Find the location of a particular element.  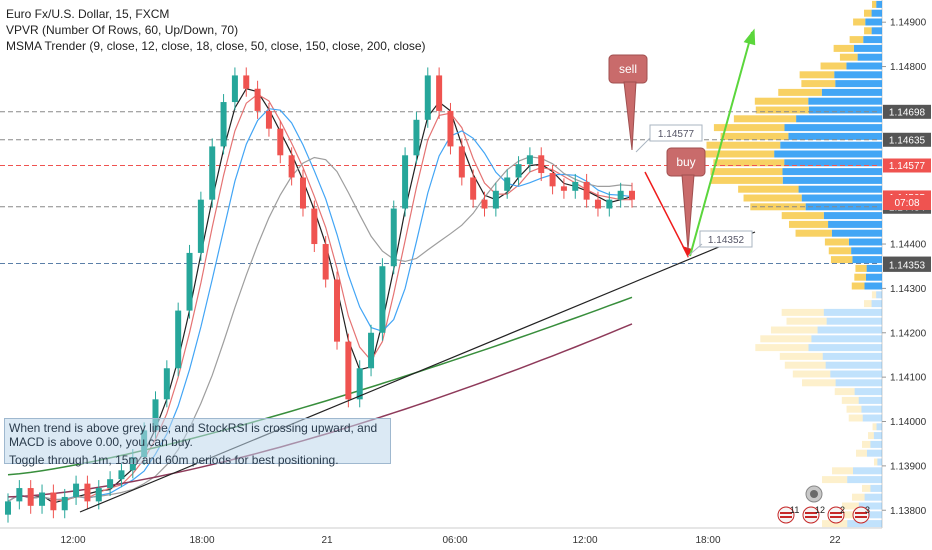

x-tick-label: 18:00 is located at coordinates (707, 540).